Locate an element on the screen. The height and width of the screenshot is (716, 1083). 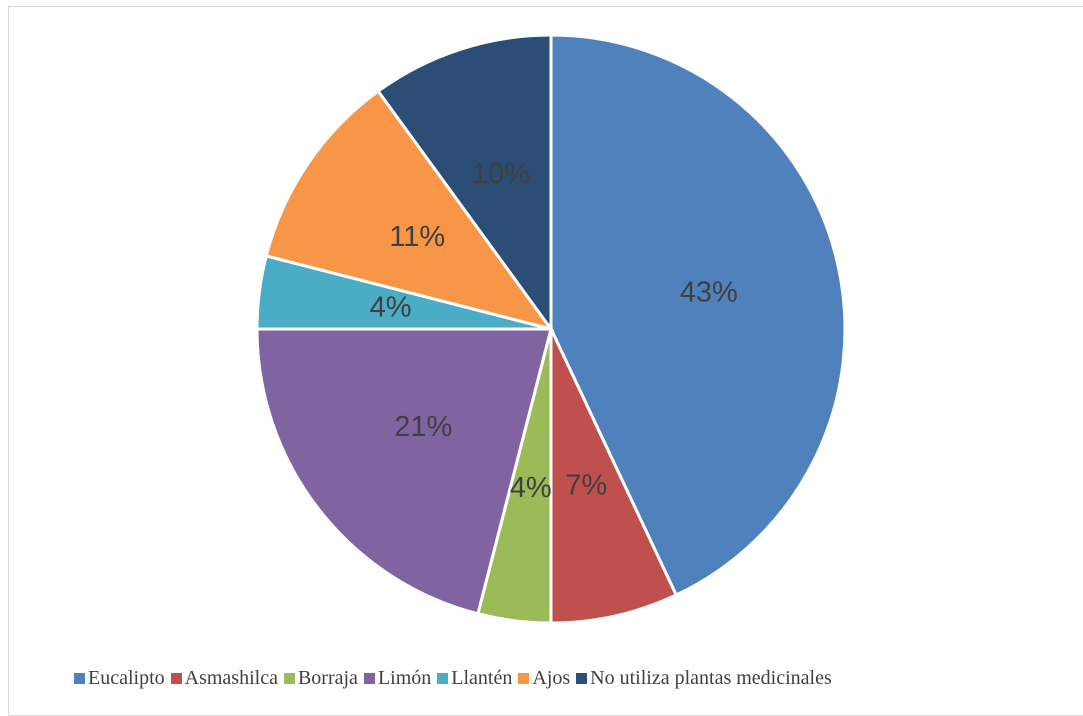
pie-label-6: 11% is located at coordinates (417, 237).